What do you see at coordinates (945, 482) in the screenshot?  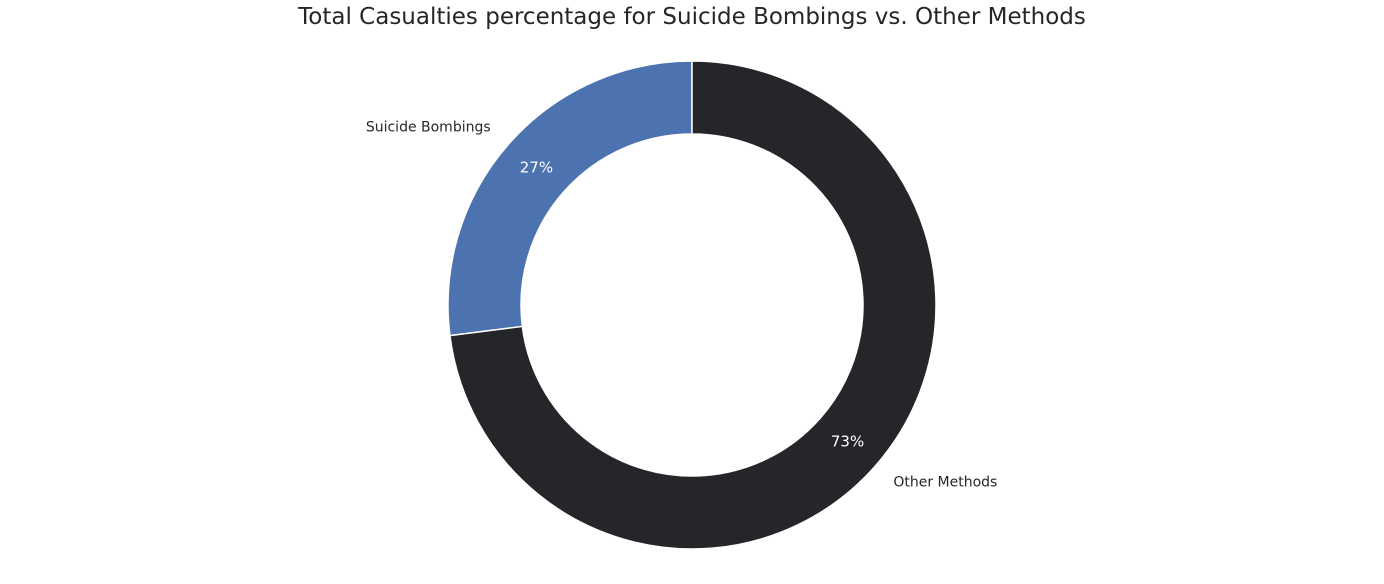 I see `slice-label-other-methods: Other Methods` at bounding box center [945, 482].